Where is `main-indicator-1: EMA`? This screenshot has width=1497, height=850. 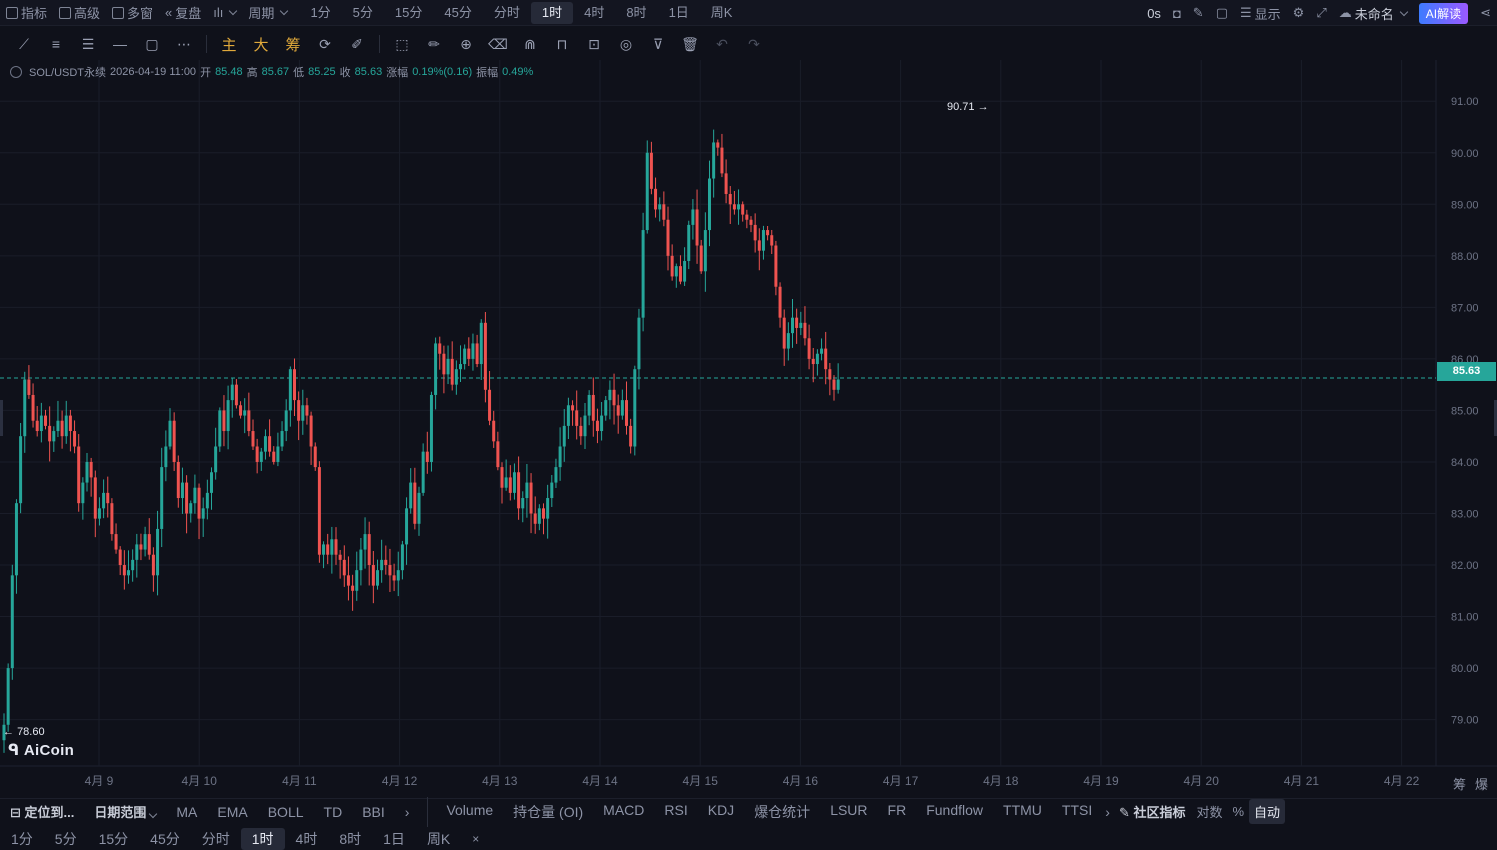 main-indicator-1: EMA is located at coordinates (232, 811).